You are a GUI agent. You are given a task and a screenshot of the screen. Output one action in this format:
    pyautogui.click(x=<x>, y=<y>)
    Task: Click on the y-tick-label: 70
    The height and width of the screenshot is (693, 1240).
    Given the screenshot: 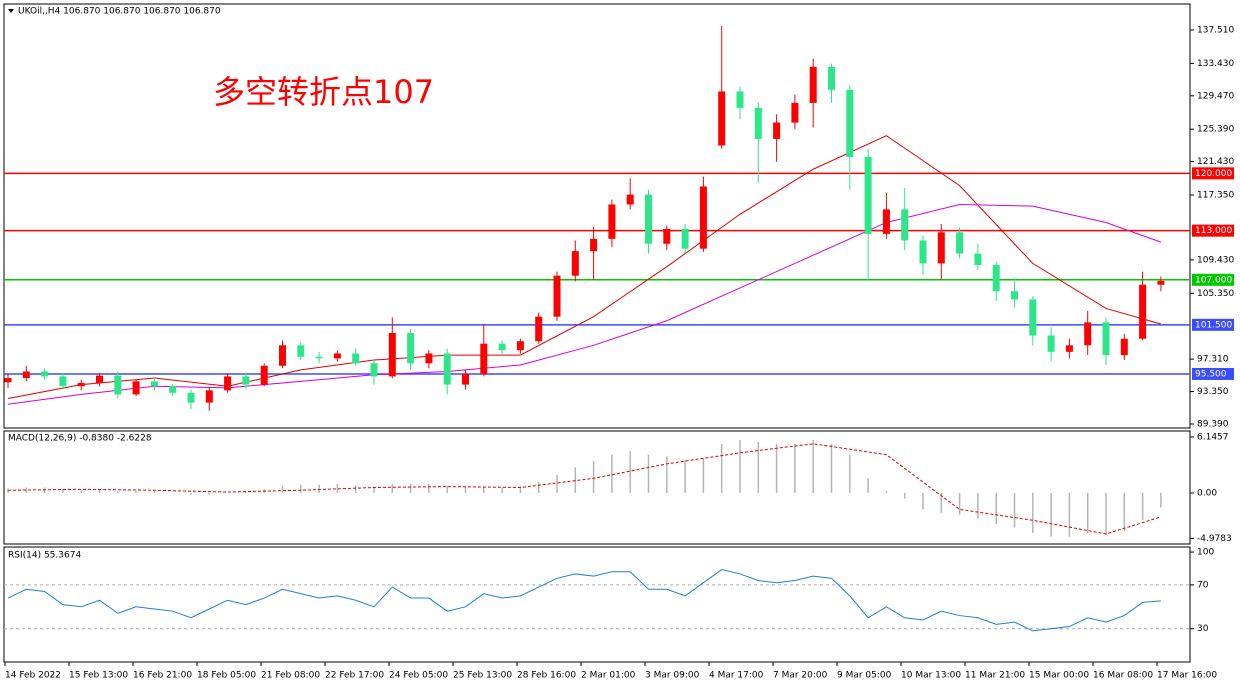 What is the action you would take?
    pyautogui.click(x=1203, y=585)
    